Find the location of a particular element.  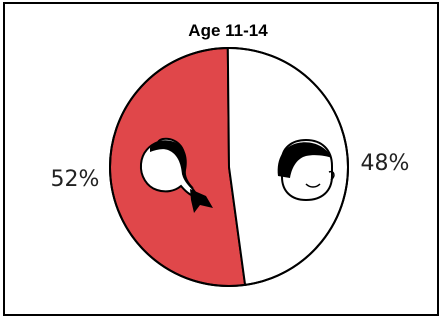

chart-title: Age 11-14 is located at coordinates (228, 30).